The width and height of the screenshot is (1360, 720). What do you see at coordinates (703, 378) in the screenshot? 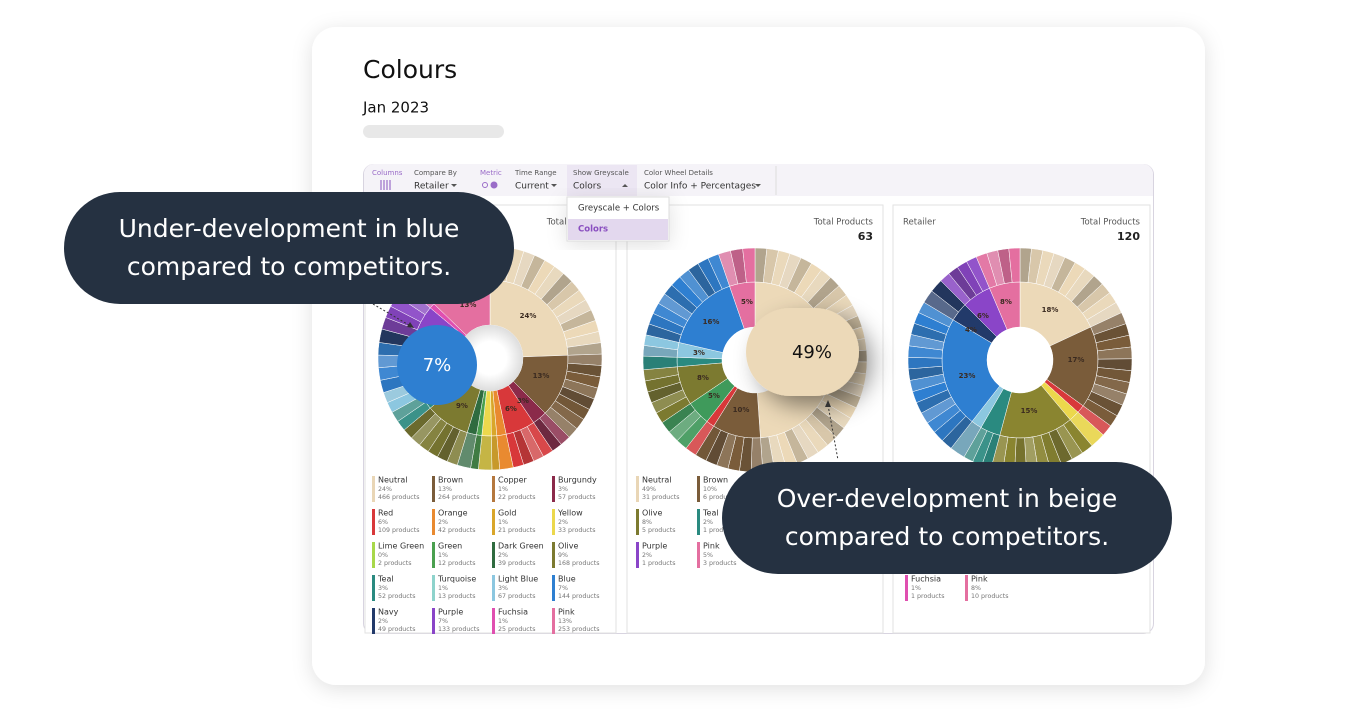
I see `wheel-label: 8%` at bounding box center [703, 378].